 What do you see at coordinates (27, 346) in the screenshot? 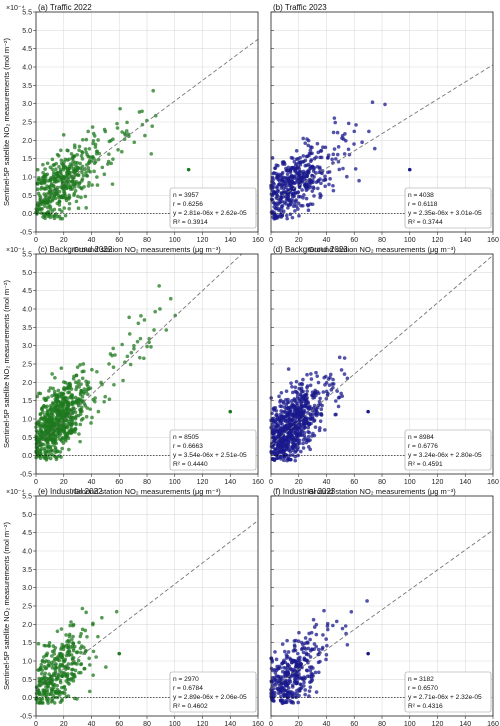
I see `y-tick-label: 3.0` at bounding box center [27, 346].